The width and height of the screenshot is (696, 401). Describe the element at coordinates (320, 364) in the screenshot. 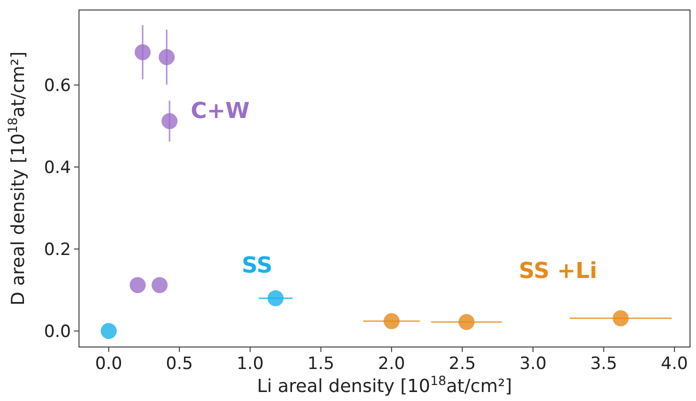

I see `x-tick-label: 1.5` at that location.